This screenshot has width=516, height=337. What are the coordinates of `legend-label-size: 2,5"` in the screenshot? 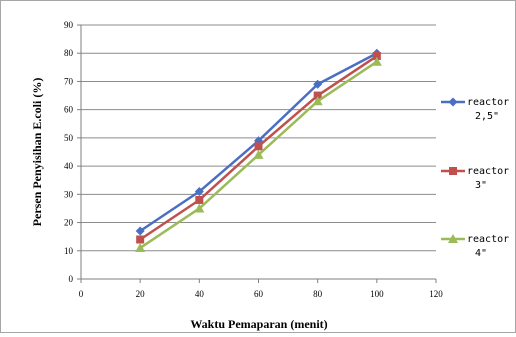 It's located at (487, 116).